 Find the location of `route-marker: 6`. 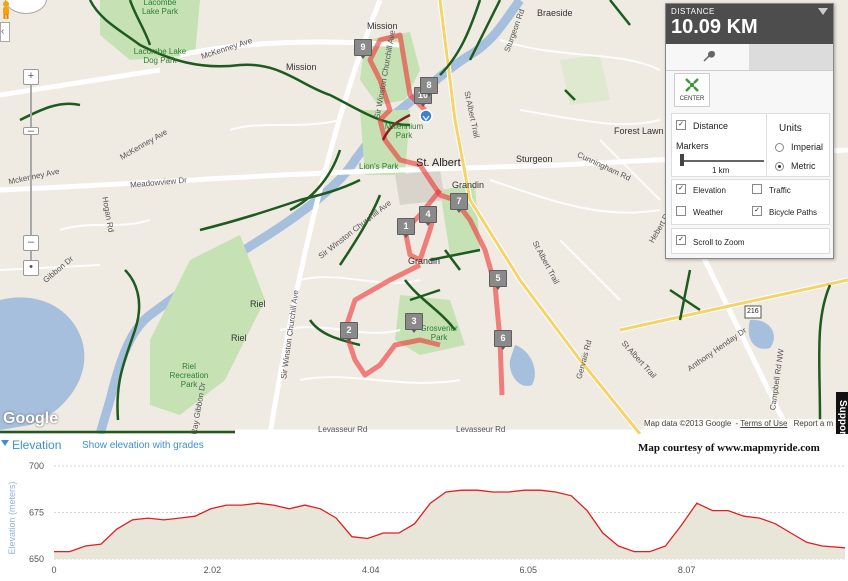

route-marker: 6 is located at coordinates (503, 340).